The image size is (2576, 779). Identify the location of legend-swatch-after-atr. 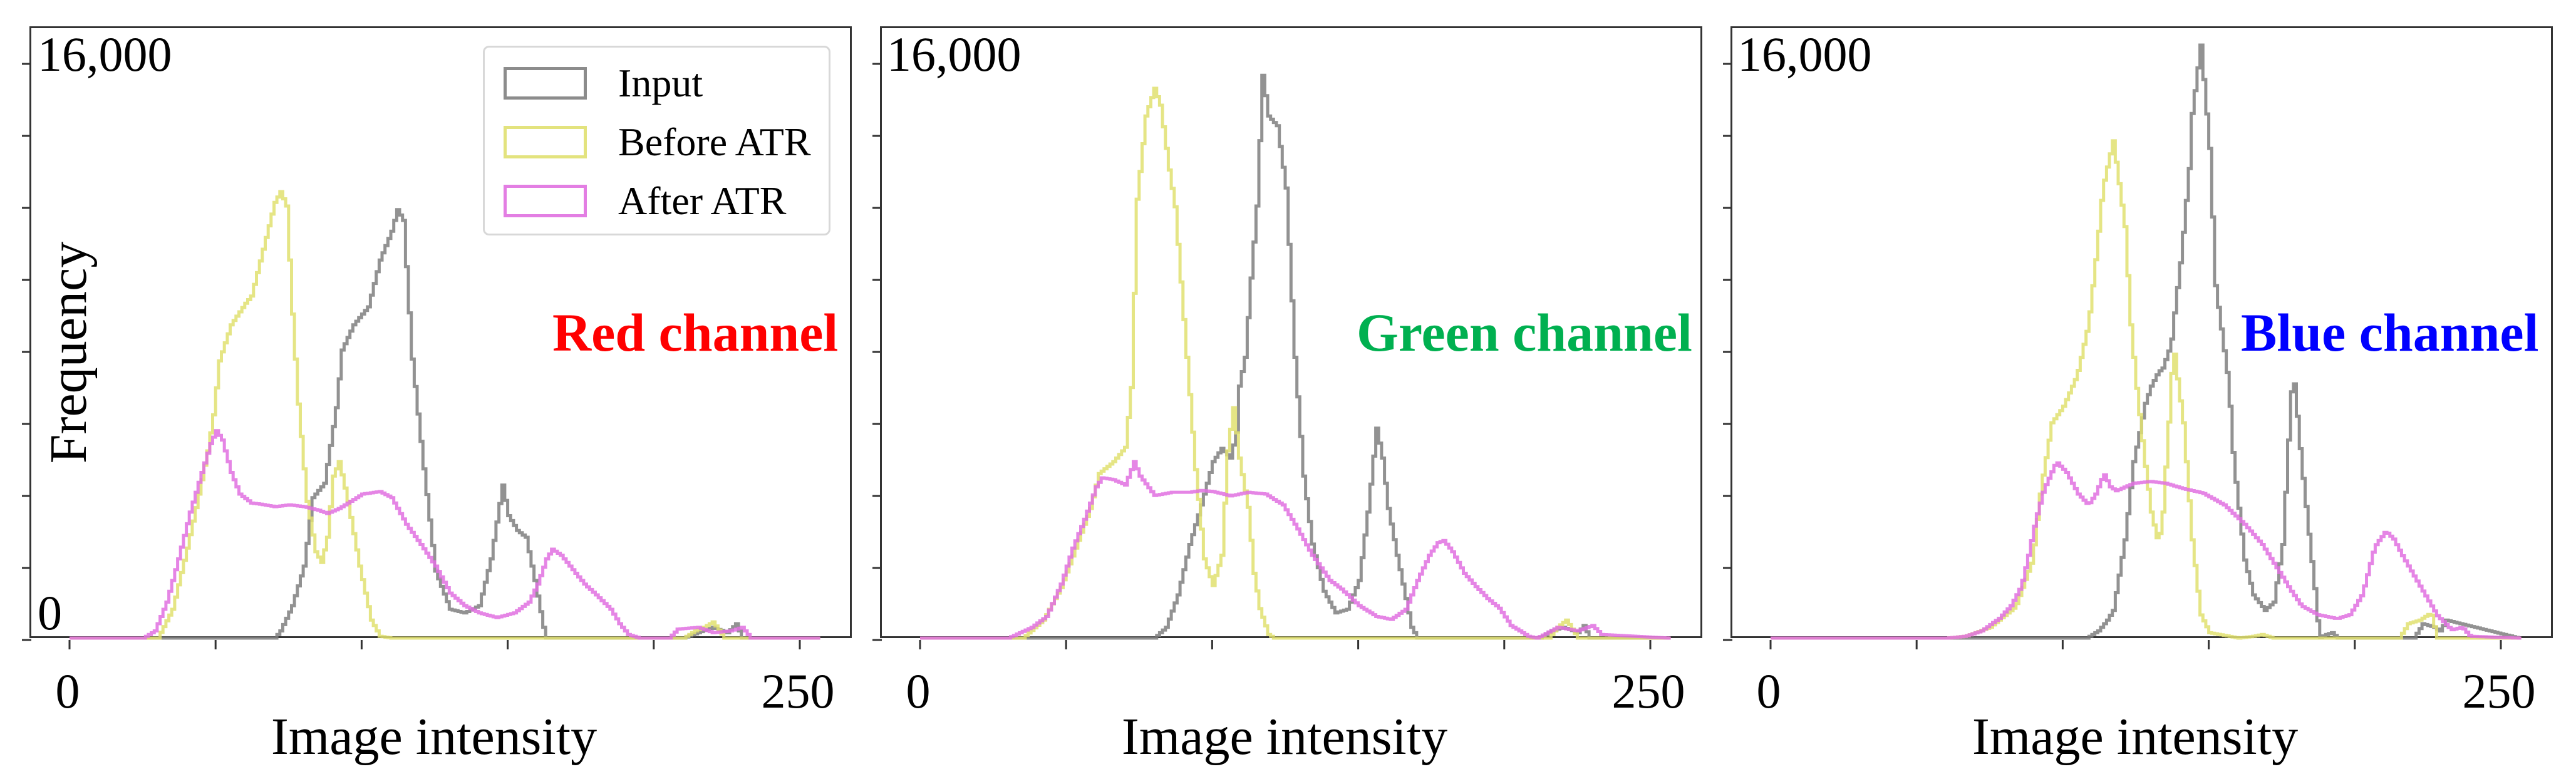
(545, 201).